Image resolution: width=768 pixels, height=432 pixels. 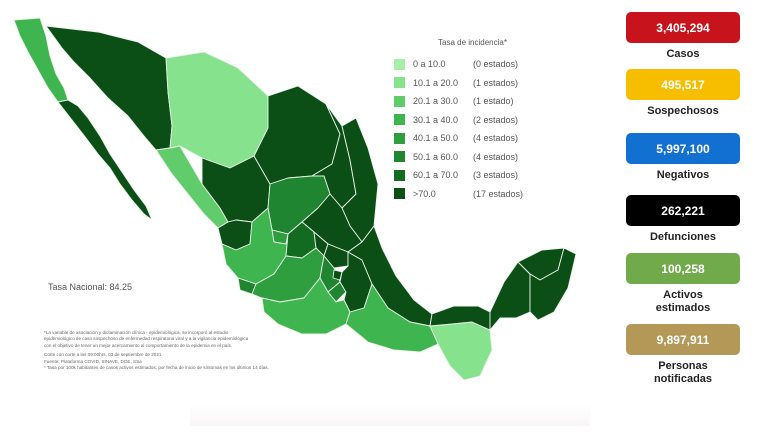 I want to click on legend-range: 40.1 a 50.0, so click(x=436, y=138).